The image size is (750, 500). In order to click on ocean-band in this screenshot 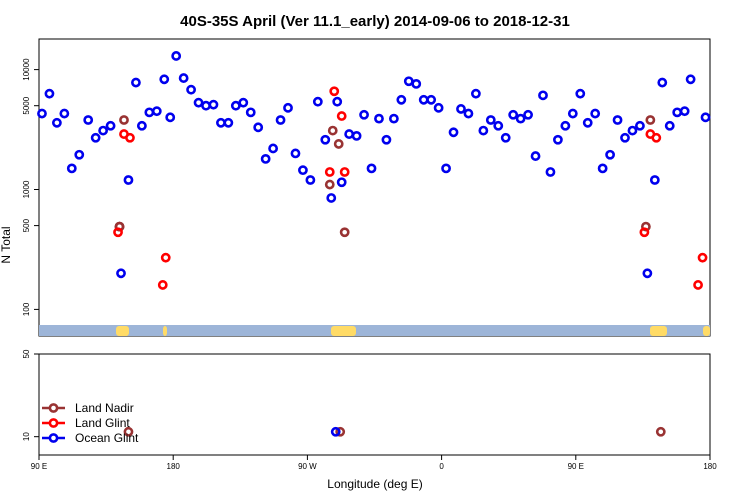, I will do `click(374, 330)`.